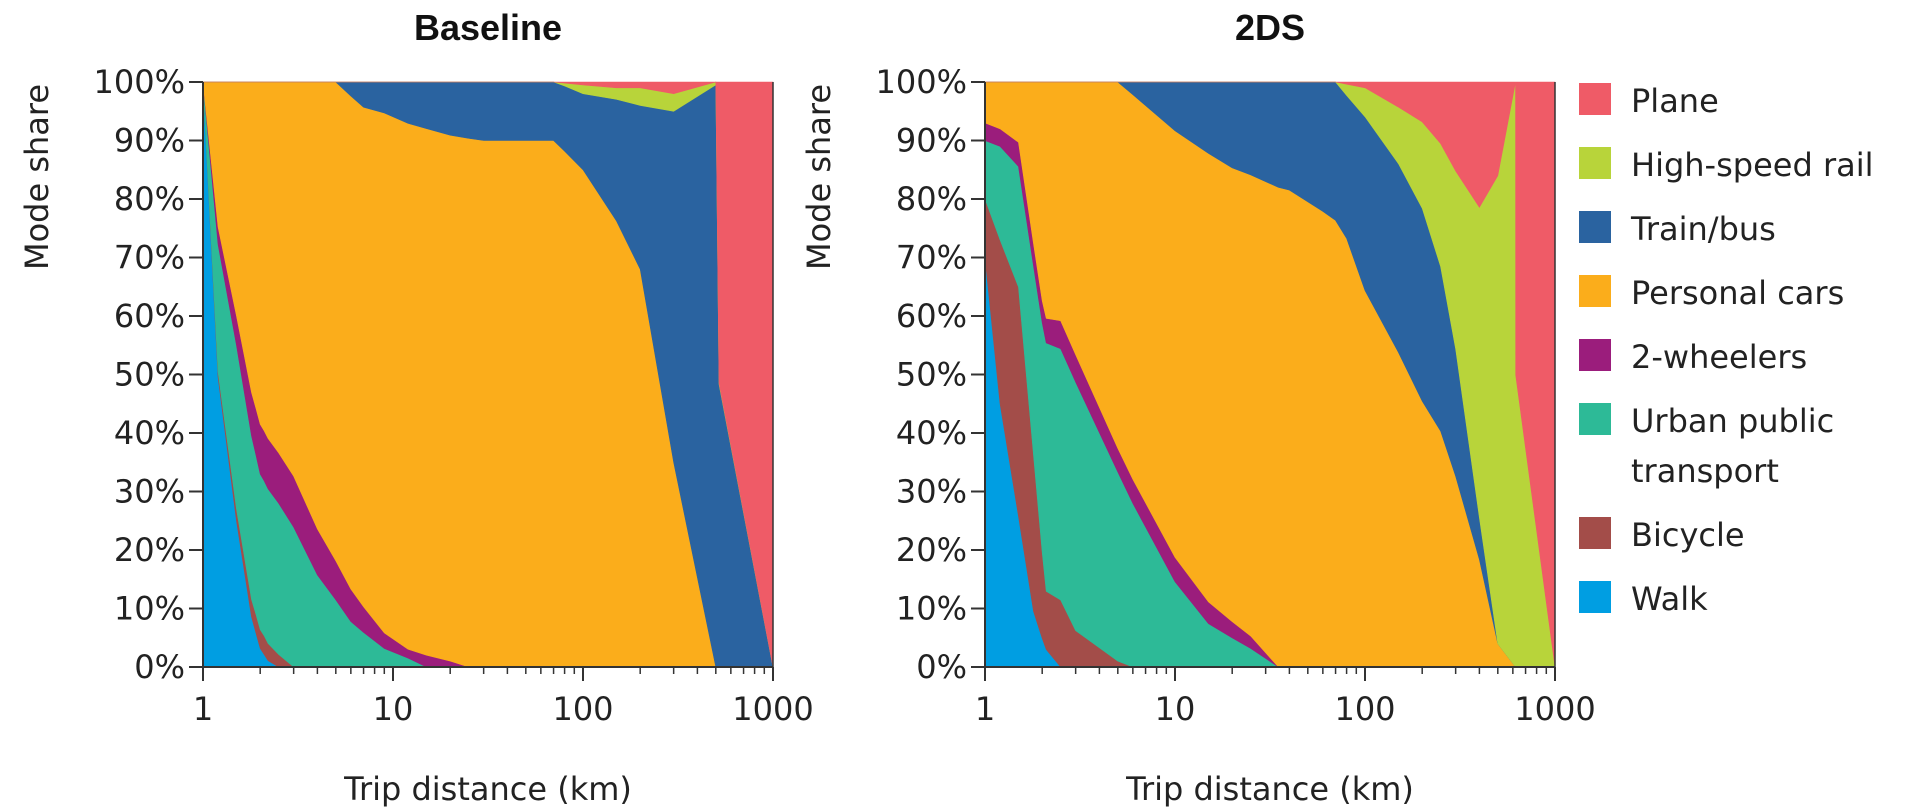 The width and height of the screenshot is (1907, 808). I want to click on chart-title: Baseline, so click(488, 27).